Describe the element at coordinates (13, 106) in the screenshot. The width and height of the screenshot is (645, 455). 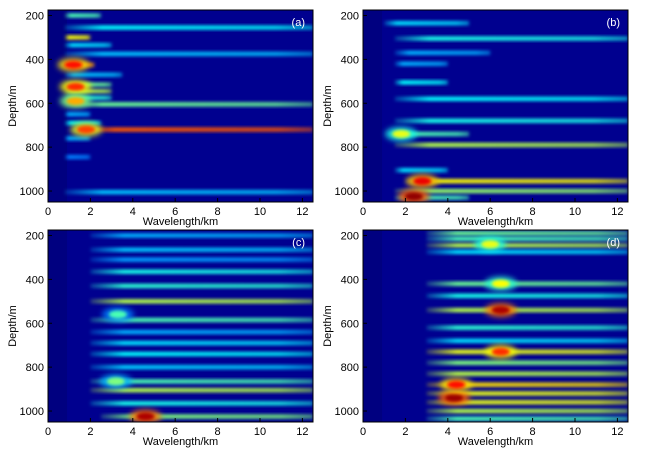
I see `y-axis-label: Depth/m` at that location.